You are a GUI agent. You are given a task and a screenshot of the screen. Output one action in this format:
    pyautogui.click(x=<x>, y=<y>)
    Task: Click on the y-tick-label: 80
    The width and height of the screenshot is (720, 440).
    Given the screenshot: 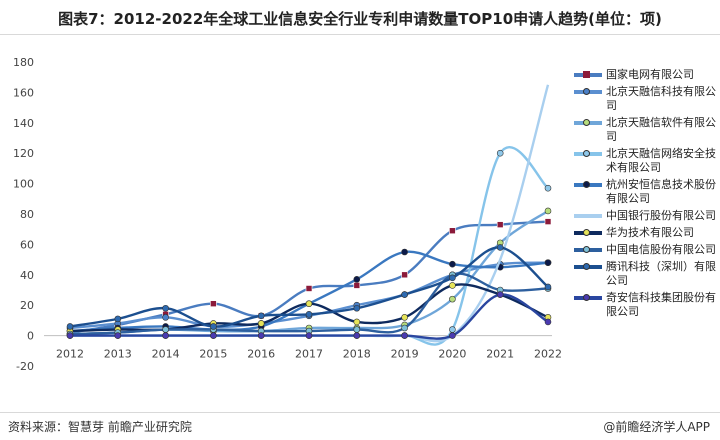 What is the action you would take?
    pyautogui.click(x=27, y=214)
    